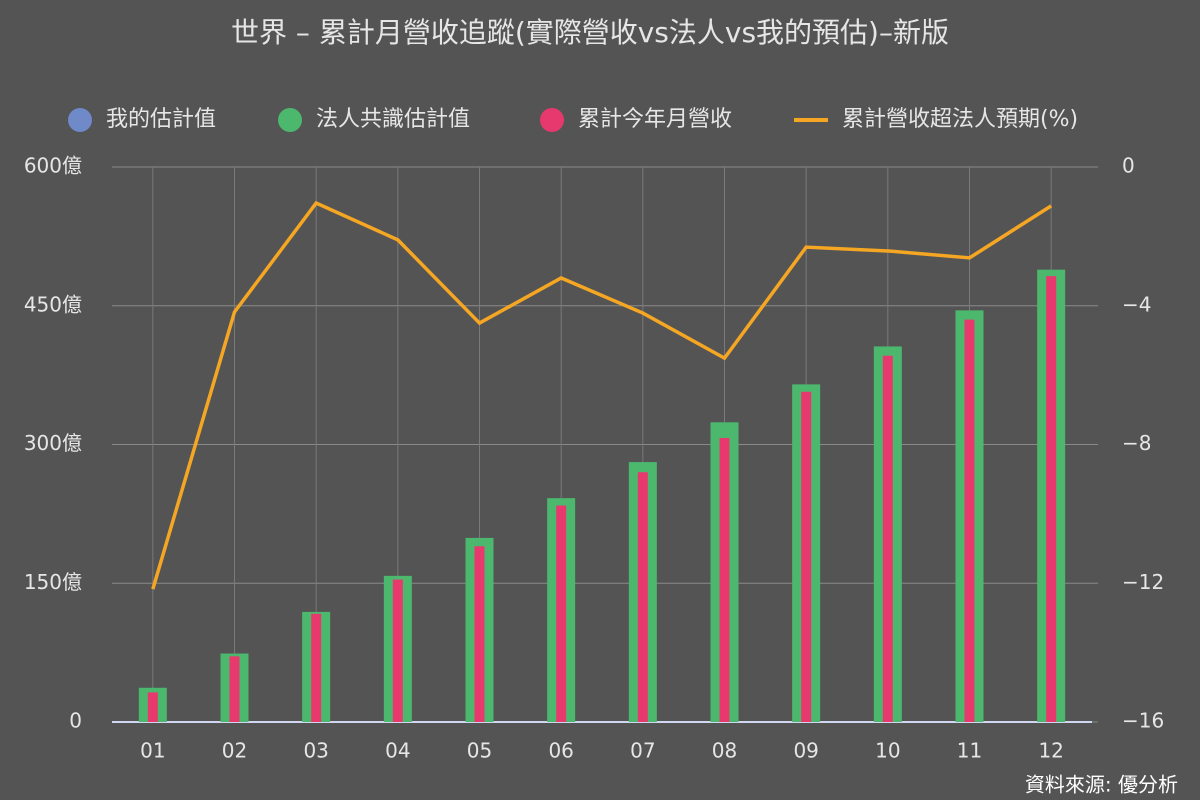  What do you see at coordinates (560, 751) in the screenshot?
I see `x-tick-label: 06` at bounding box center [560, 751].